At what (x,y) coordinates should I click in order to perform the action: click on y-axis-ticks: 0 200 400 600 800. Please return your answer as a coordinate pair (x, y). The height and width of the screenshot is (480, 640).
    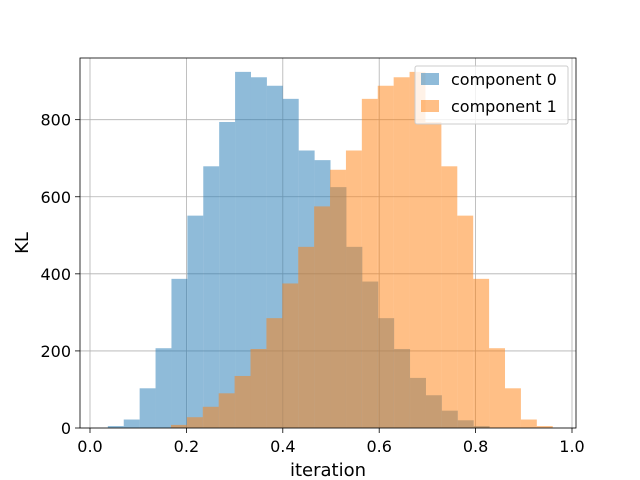
    Looking at the image, I should click on (60, 274).